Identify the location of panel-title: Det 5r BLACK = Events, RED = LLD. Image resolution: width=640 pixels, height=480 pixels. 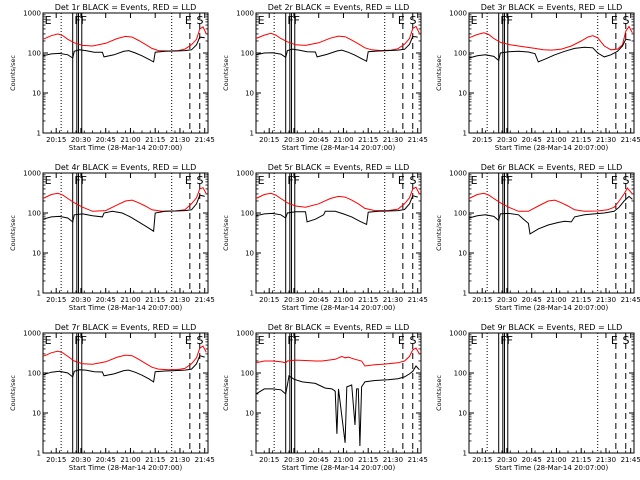
(339, 167).